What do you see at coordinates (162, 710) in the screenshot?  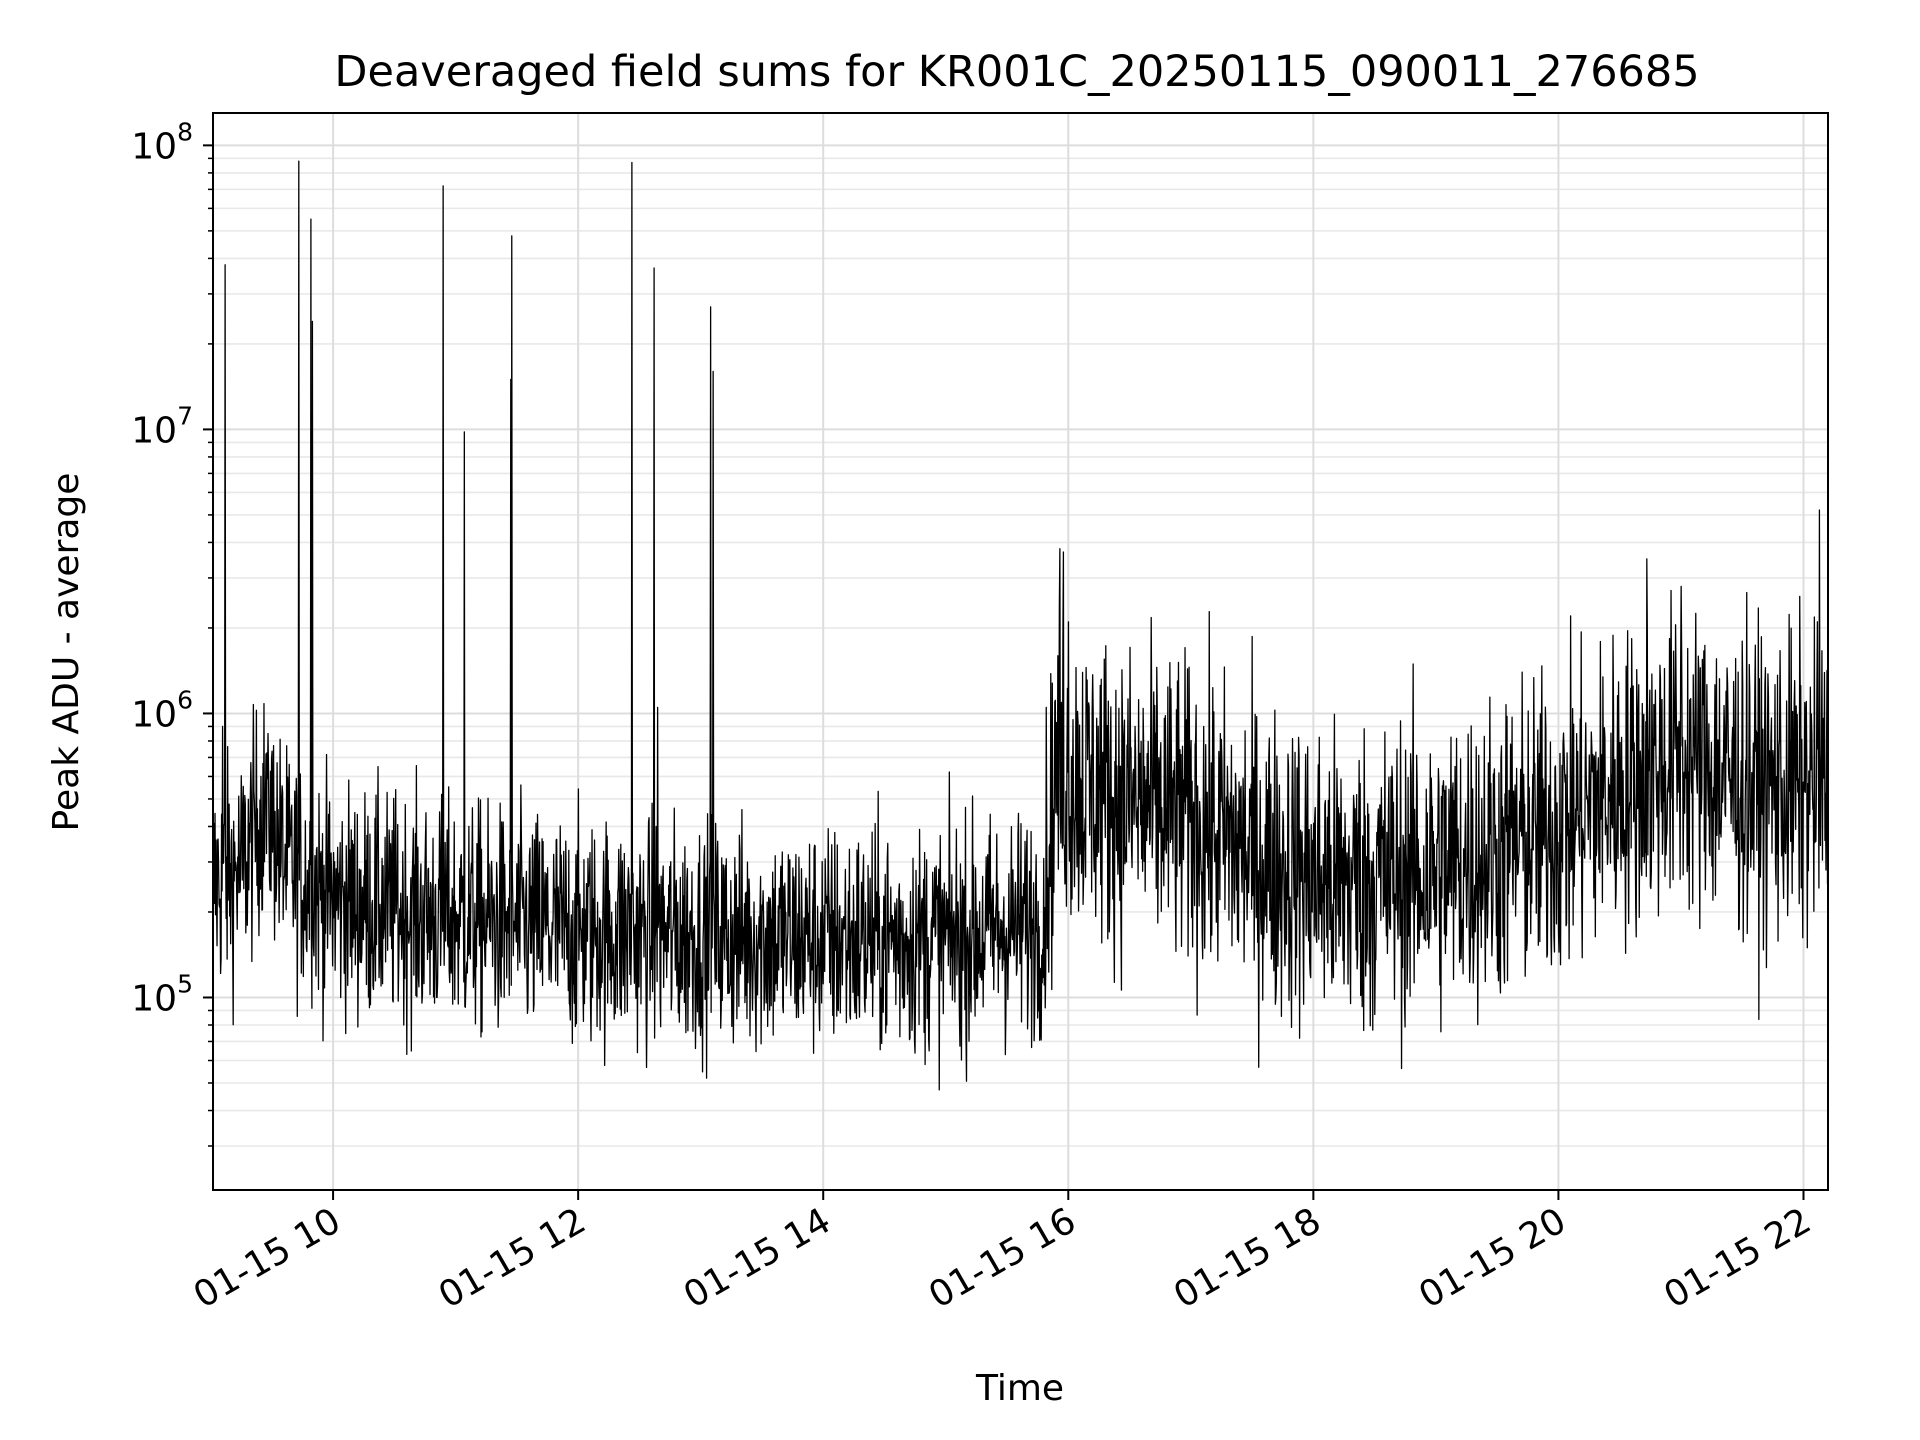 I see `y-tick-label: 10⁶` at bounding box center [162, 710].